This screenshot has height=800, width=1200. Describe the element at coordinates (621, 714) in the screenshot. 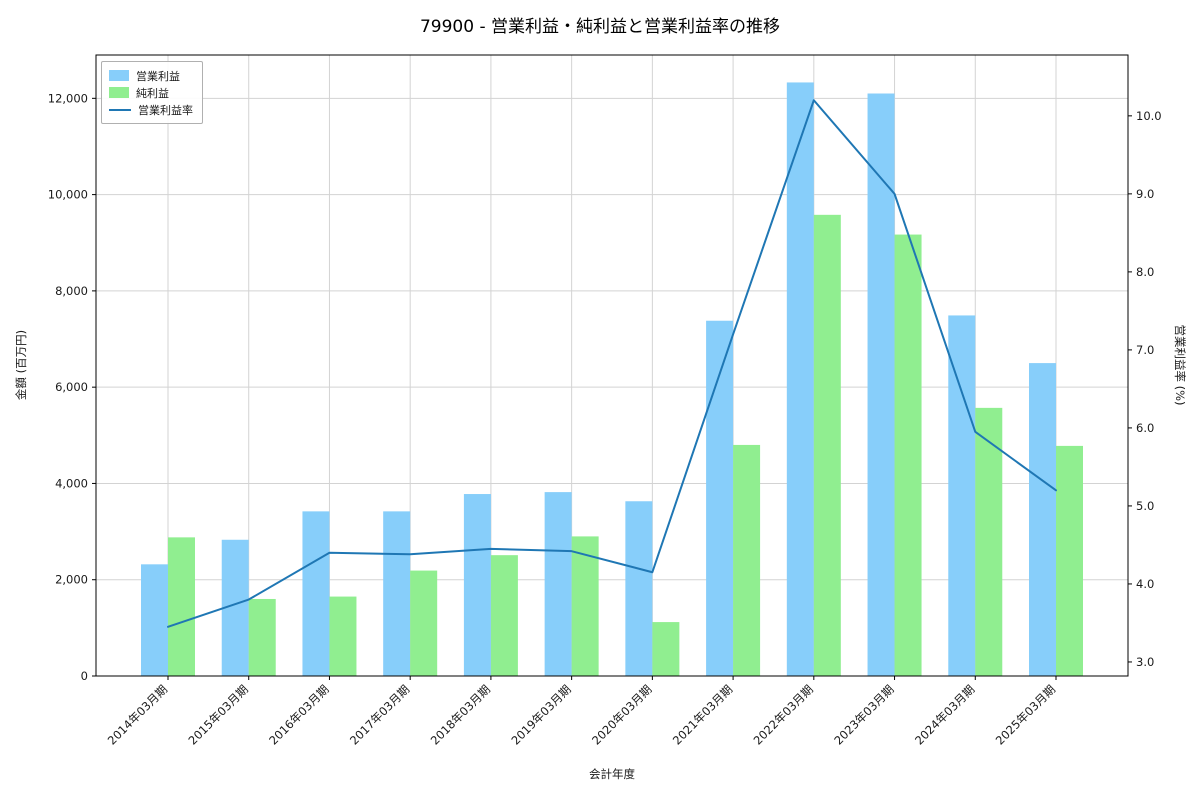

I see `x-tick-label: 2020年03月期` at that location.